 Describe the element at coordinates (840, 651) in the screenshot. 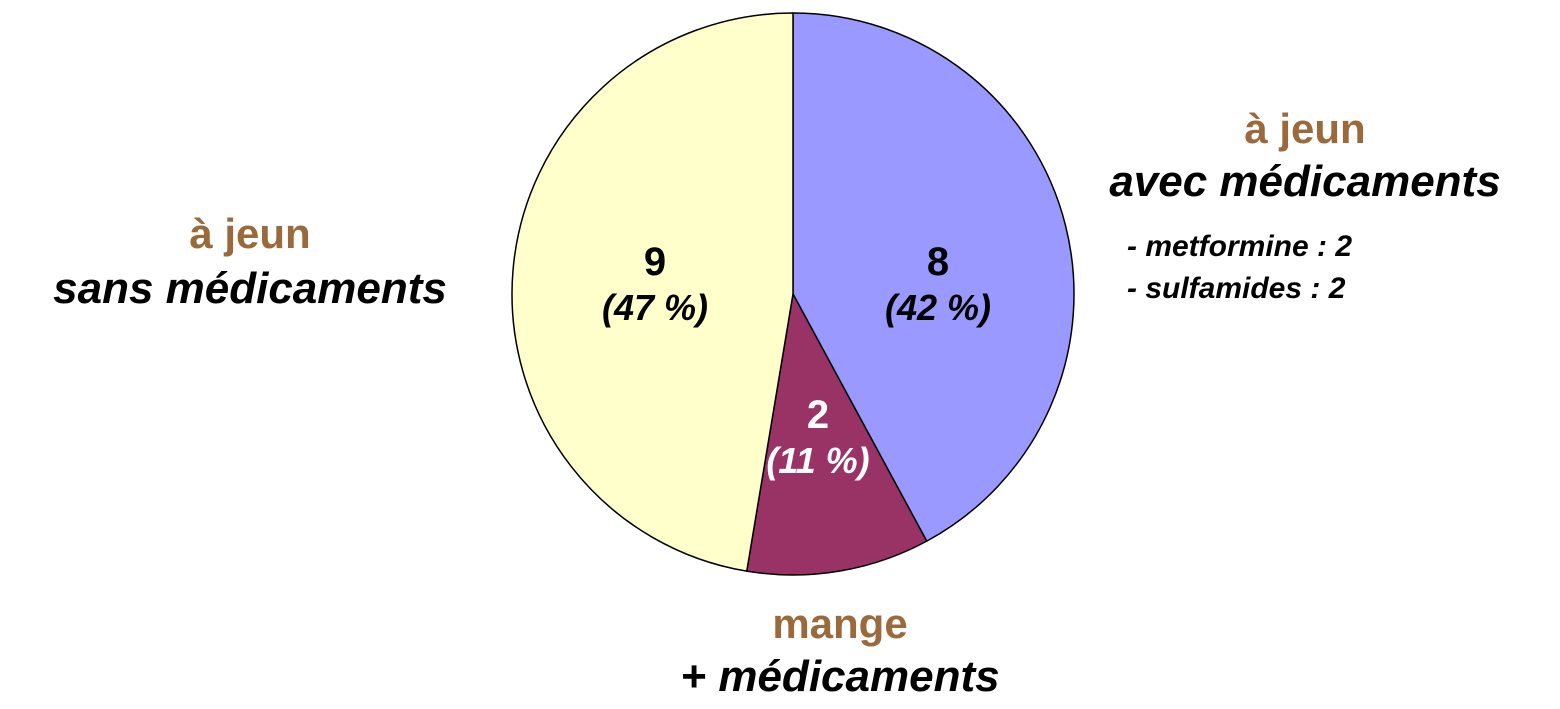

I see `category-bottom: mange + médicaments` at that location.